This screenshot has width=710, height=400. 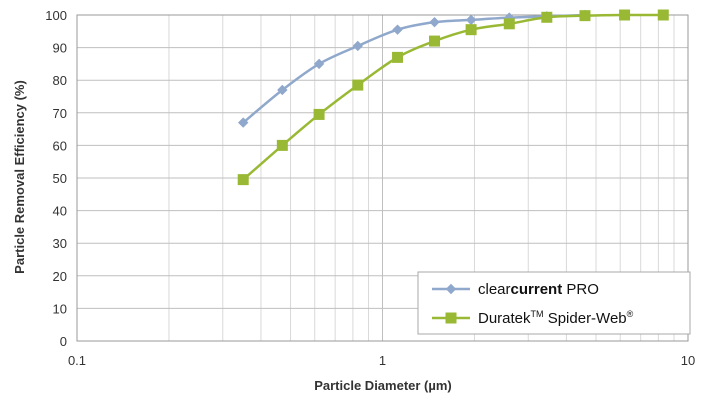 I want to click on x-tick-label: 0.1, so click(x=77, y=360).